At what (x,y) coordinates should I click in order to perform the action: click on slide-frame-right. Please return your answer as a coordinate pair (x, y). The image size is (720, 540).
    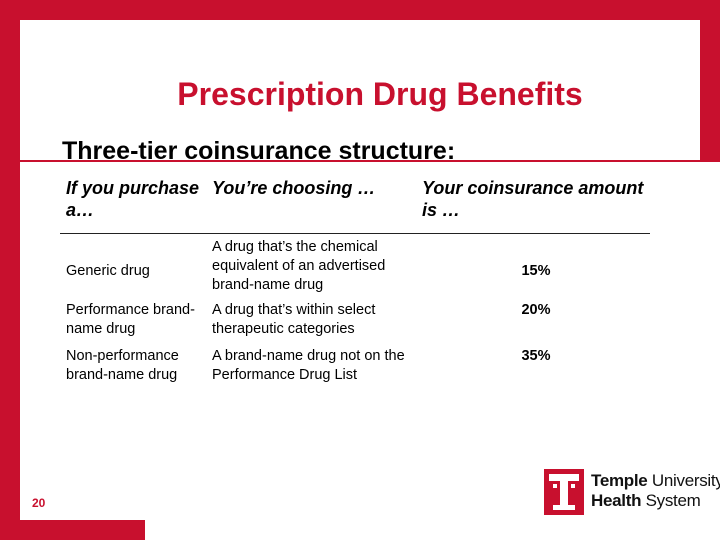
    Looking at the image, I should click on (710, 80).